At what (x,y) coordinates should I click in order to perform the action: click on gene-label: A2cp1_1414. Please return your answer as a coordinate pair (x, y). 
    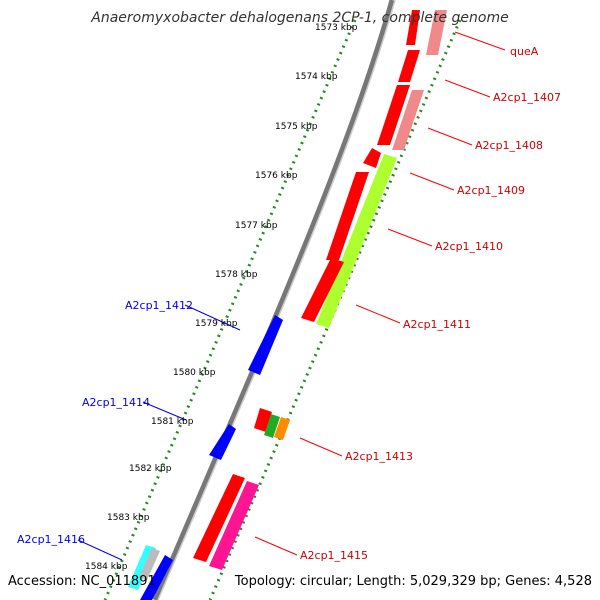
    Looking at the image, I should click on (116, 402).